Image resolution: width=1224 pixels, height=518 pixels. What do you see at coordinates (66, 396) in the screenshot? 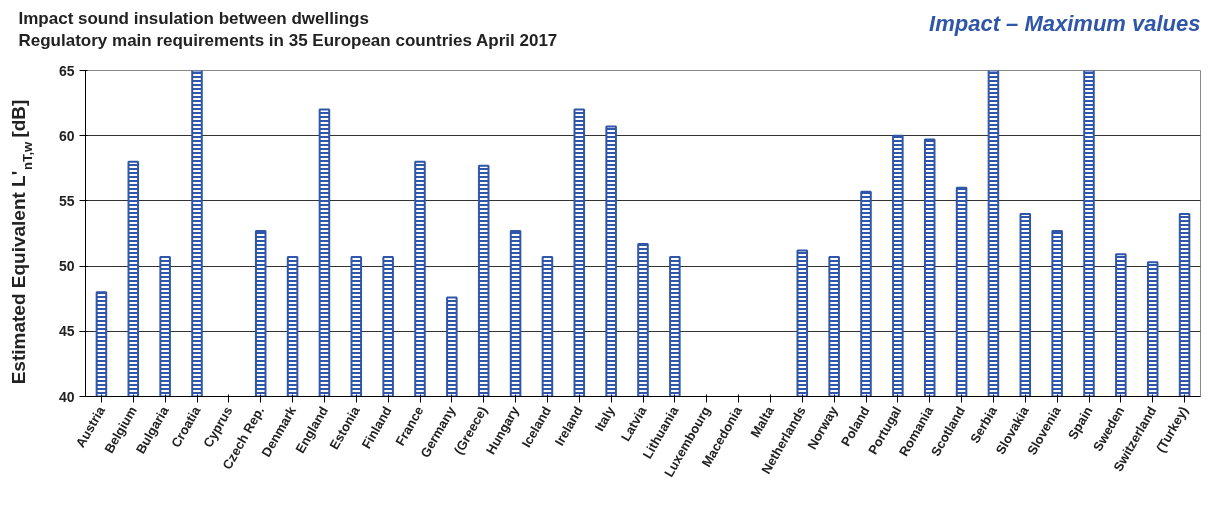
I see `y-tick-label: 40` at bounding box center [66, 396].